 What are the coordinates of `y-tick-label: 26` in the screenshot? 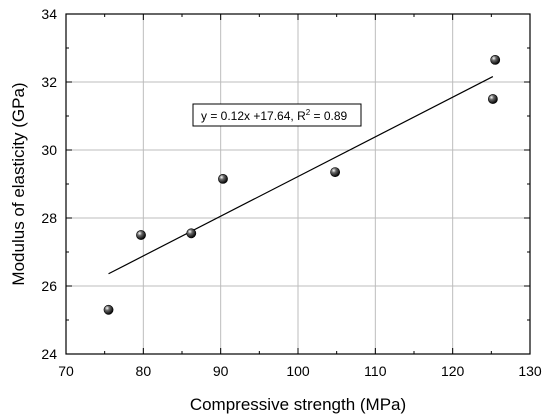 It's located at (49, 286).